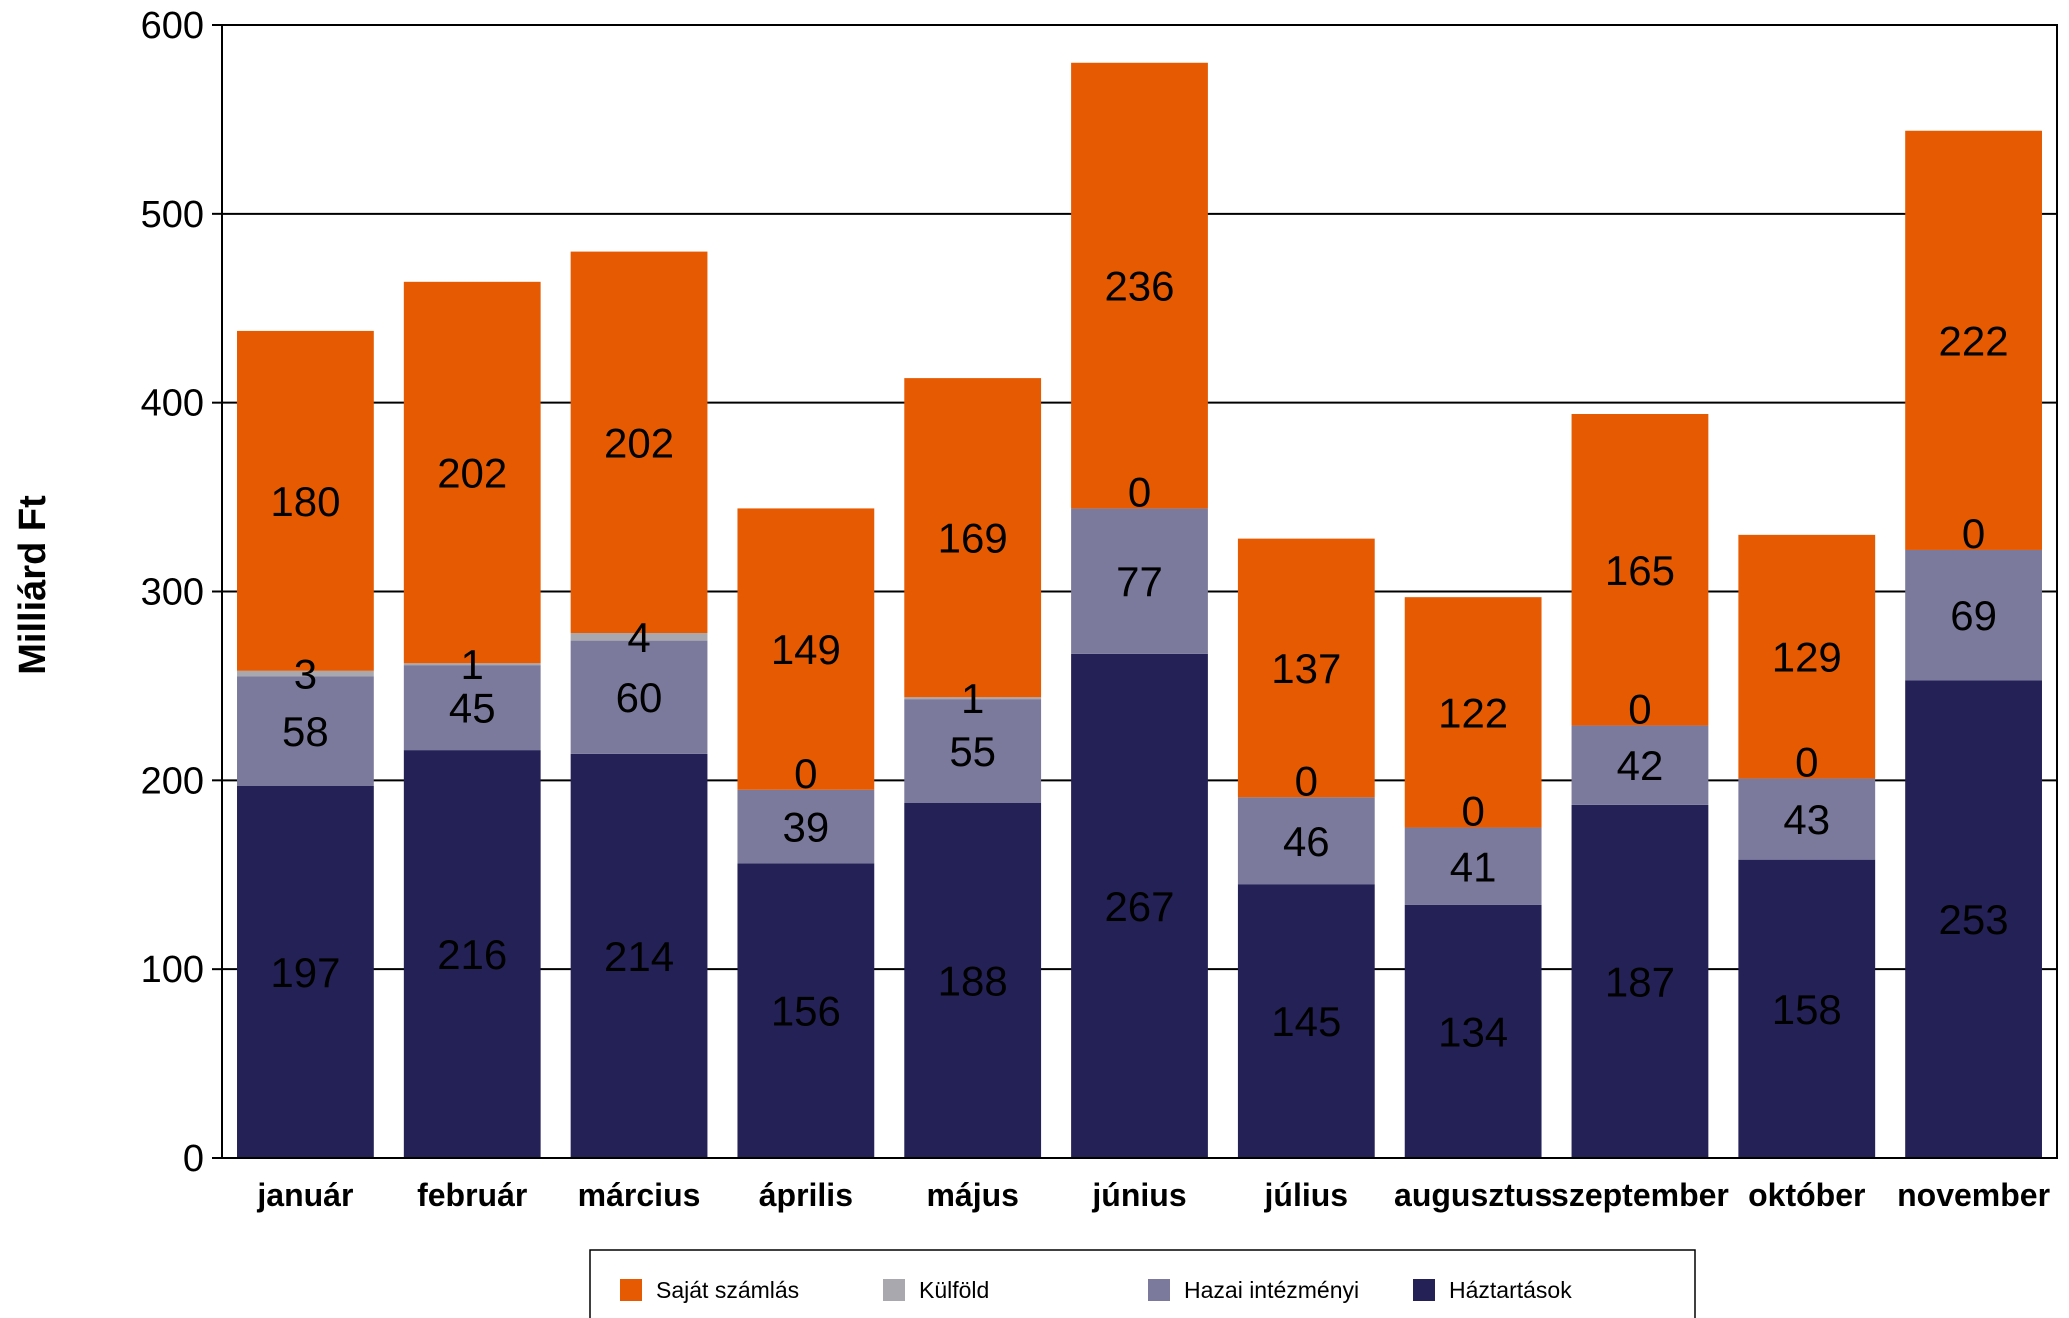  I want to click on data-label: 158, so click(1807, 1009).